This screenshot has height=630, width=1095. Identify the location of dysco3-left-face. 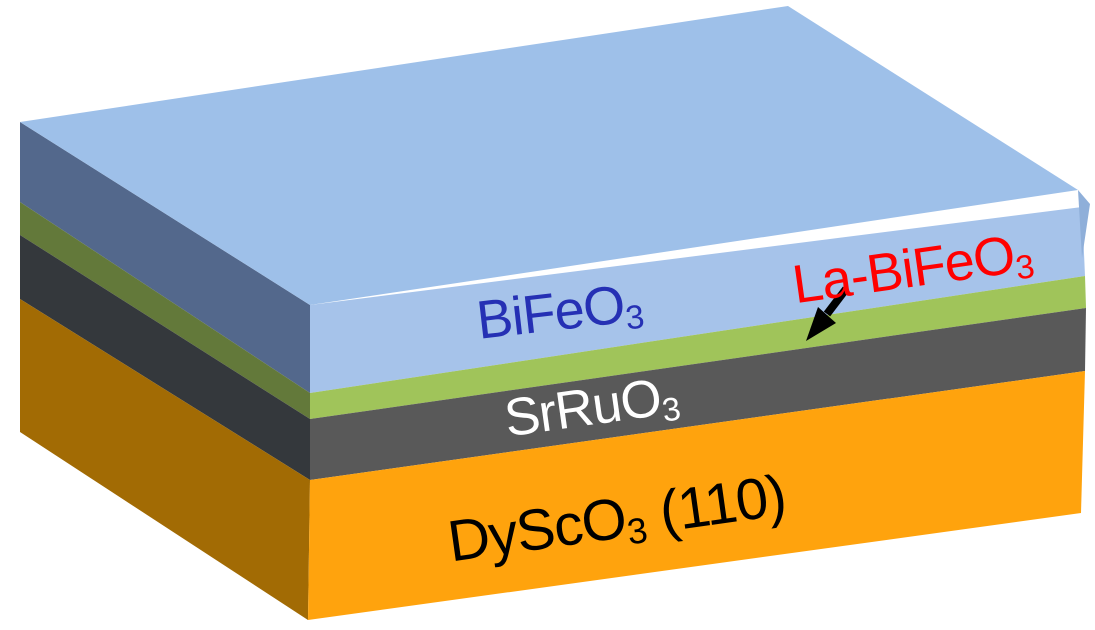
(165, 459).